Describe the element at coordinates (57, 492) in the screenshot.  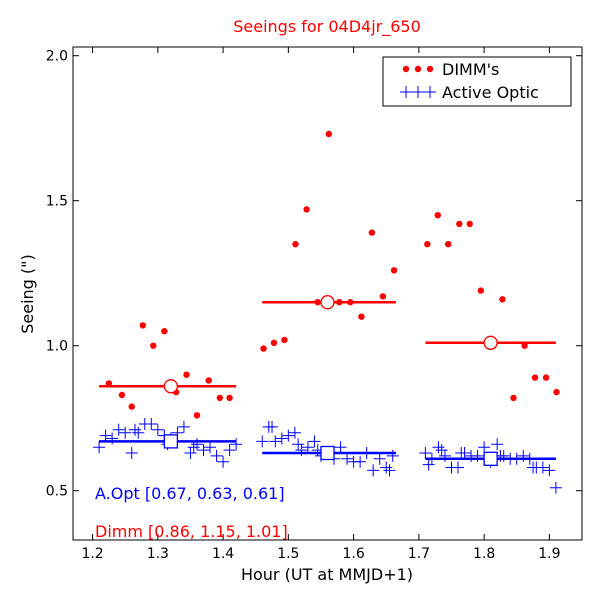
I see `y-tick-label: 0.5` at that location.